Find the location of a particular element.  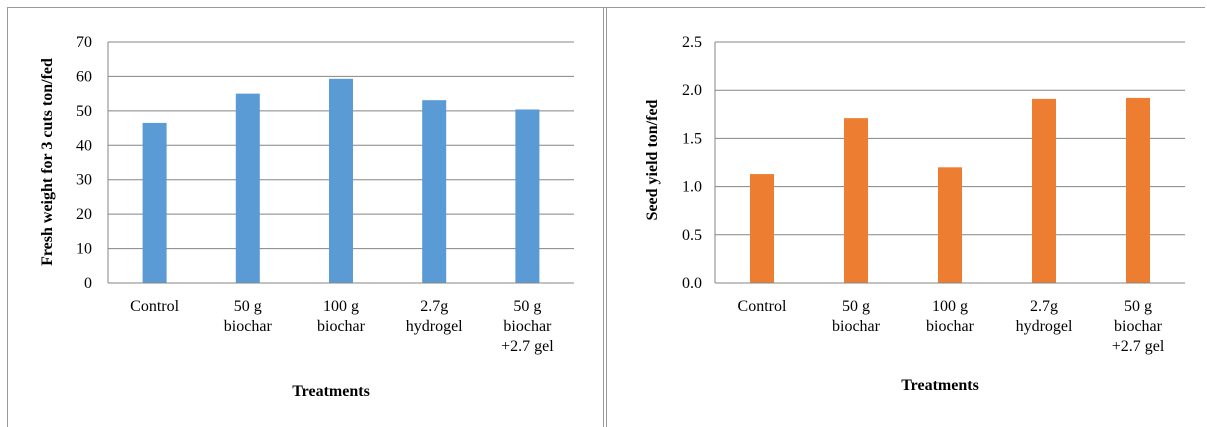

table-border-middle is located at coordinates (603, 217).